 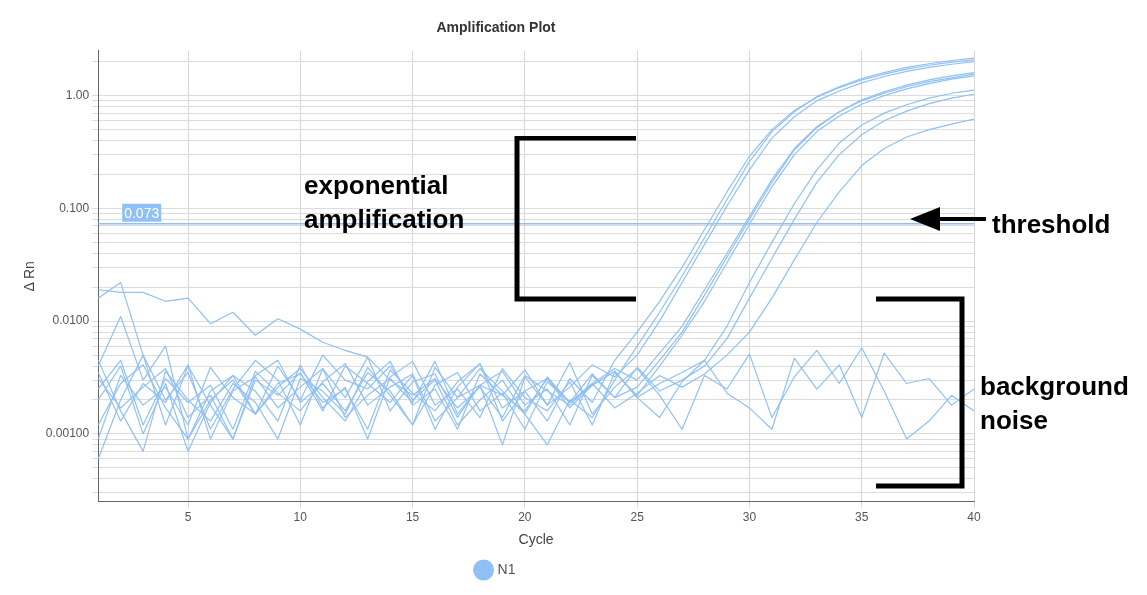 What do you see at coordinates (637, 517) in the screenshot?
I see `x-tick-label: 25` at bounding box center [637, 517].